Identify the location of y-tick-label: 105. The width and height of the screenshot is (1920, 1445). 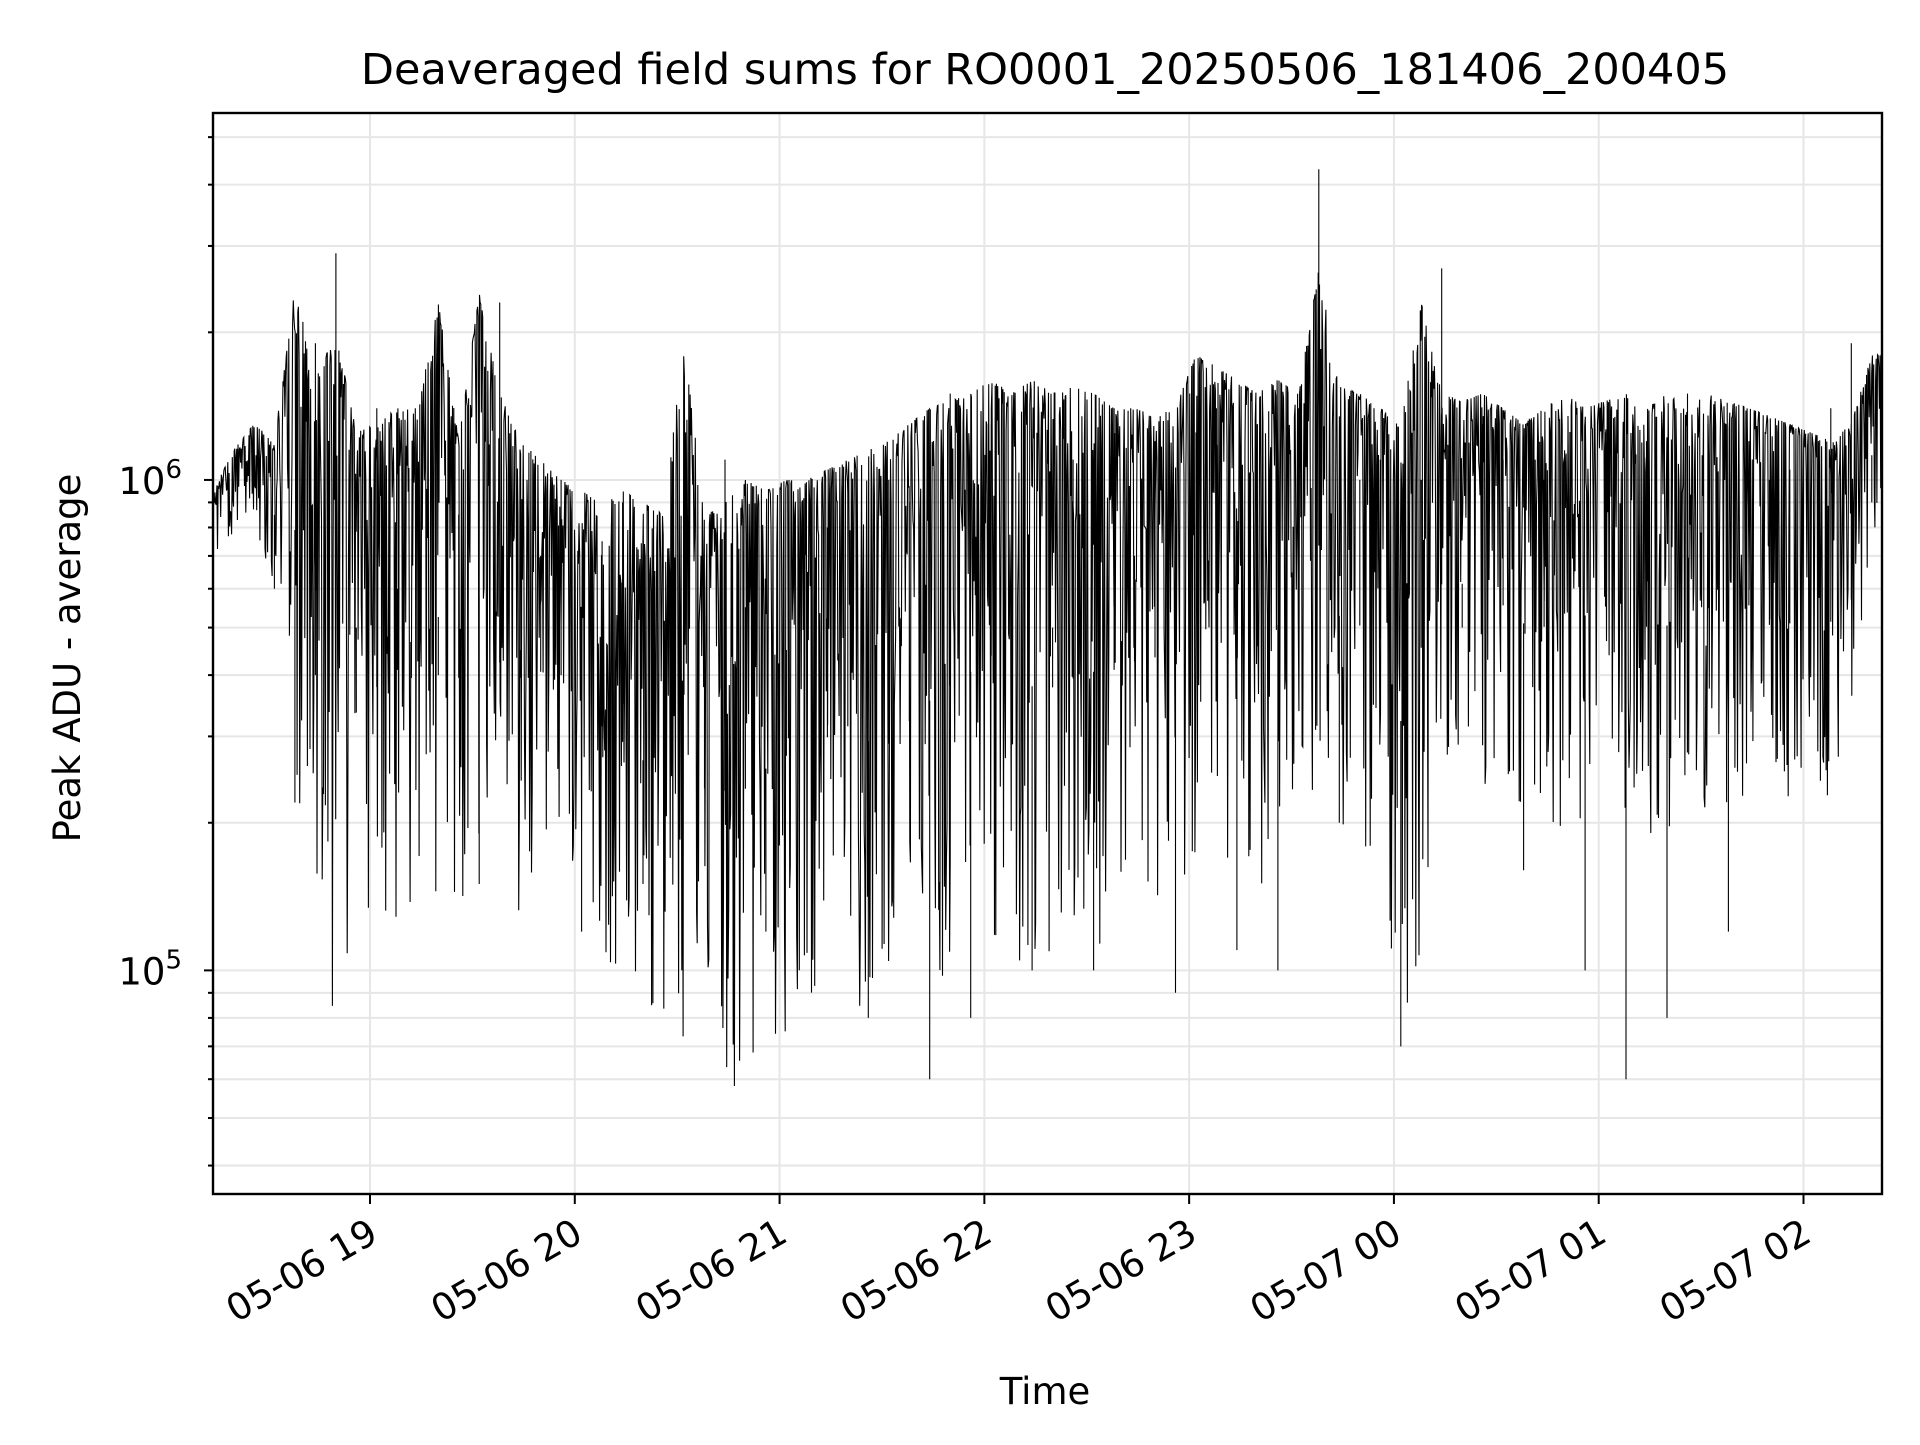
(150, 969).